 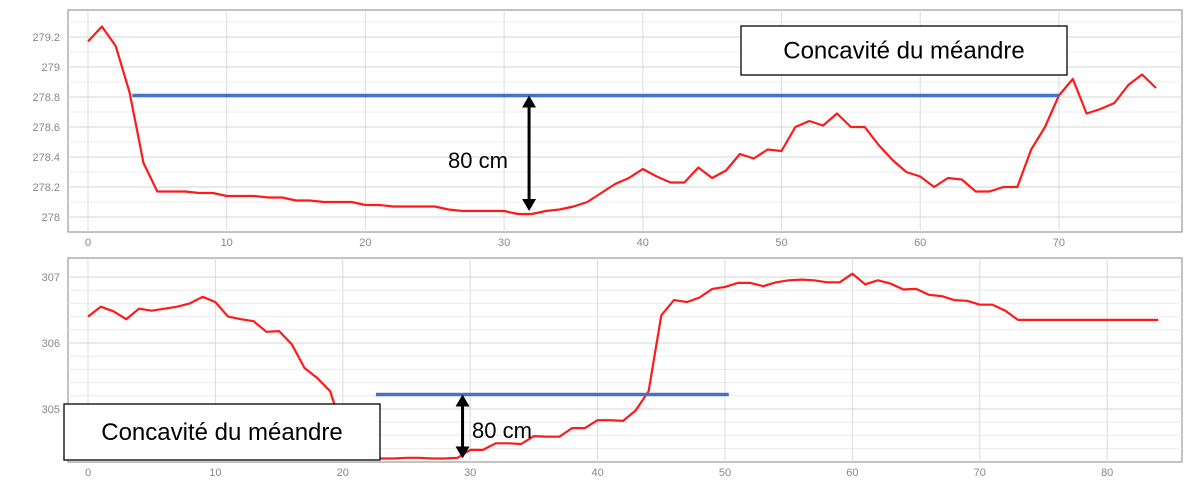 What do you see at coordinates (46, 38) in the screenshot?
I see `y-tick-label: 279.2` at bounding box center [46, 38].